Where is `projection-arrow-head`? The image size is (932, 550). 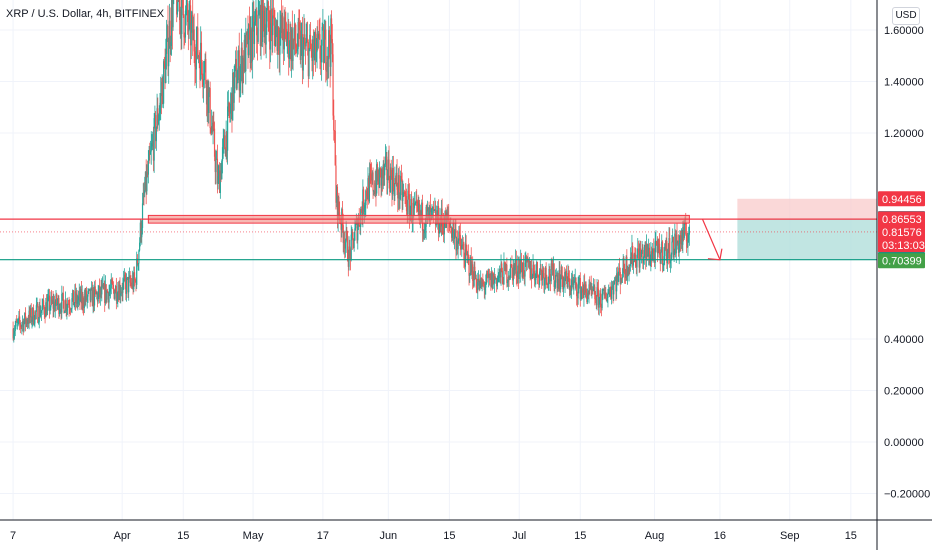
projection-arrow-head is located at coordinates (715, 254).